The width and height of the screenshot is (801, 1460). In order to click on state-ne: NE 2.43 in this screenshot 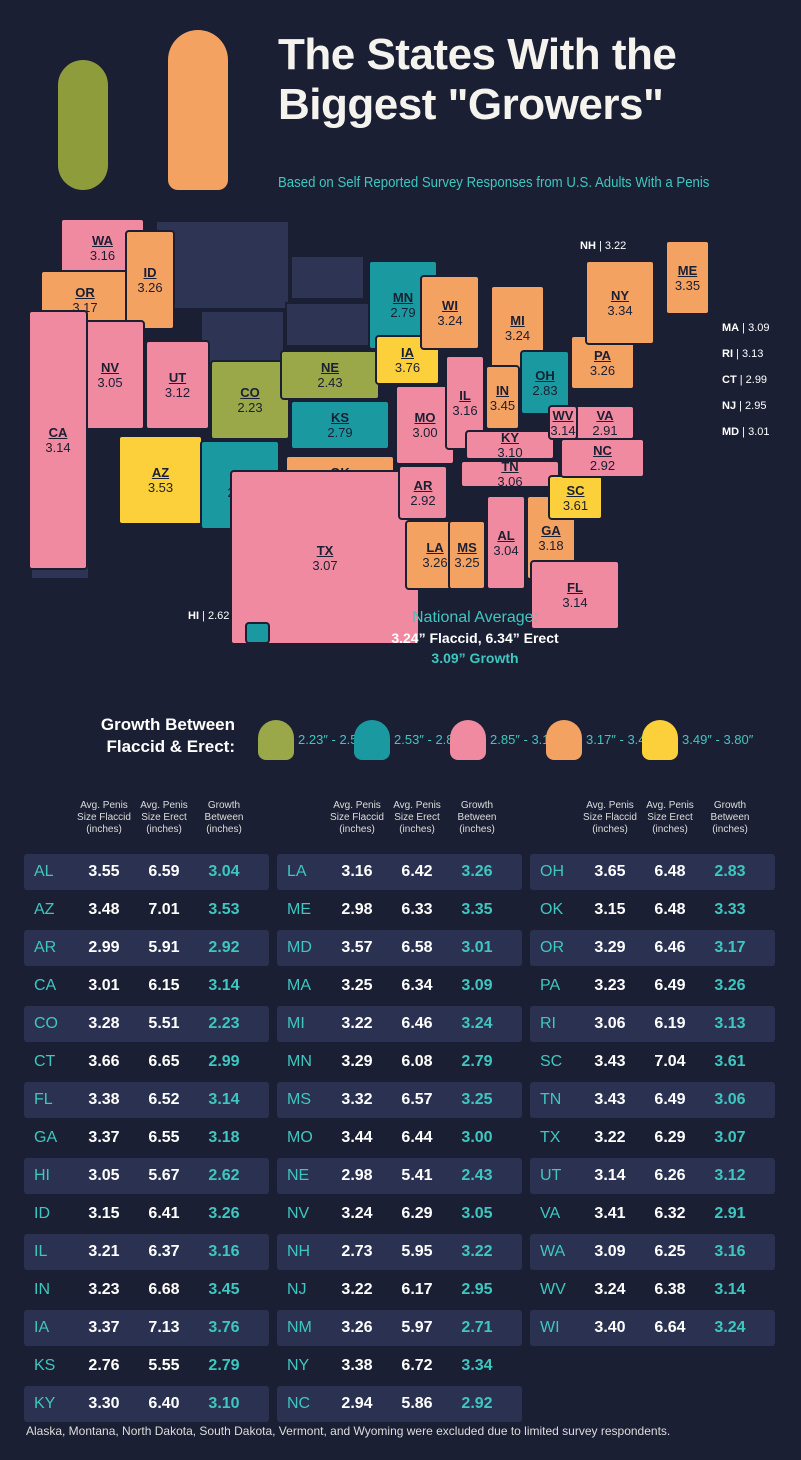, I will do `click(330, 375)`.